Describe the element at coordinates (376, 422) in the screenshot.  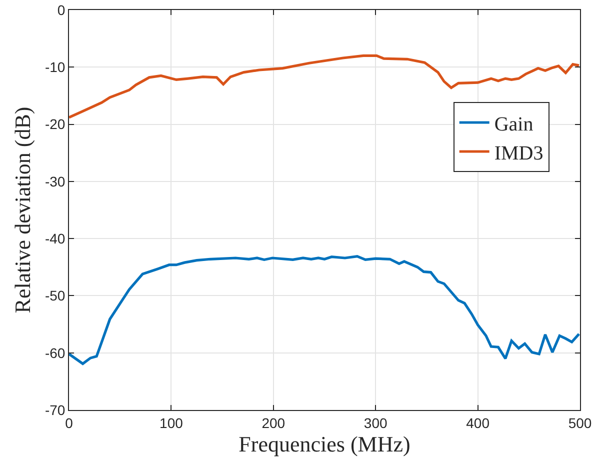
I see `x-tick-label: 300` at that location.